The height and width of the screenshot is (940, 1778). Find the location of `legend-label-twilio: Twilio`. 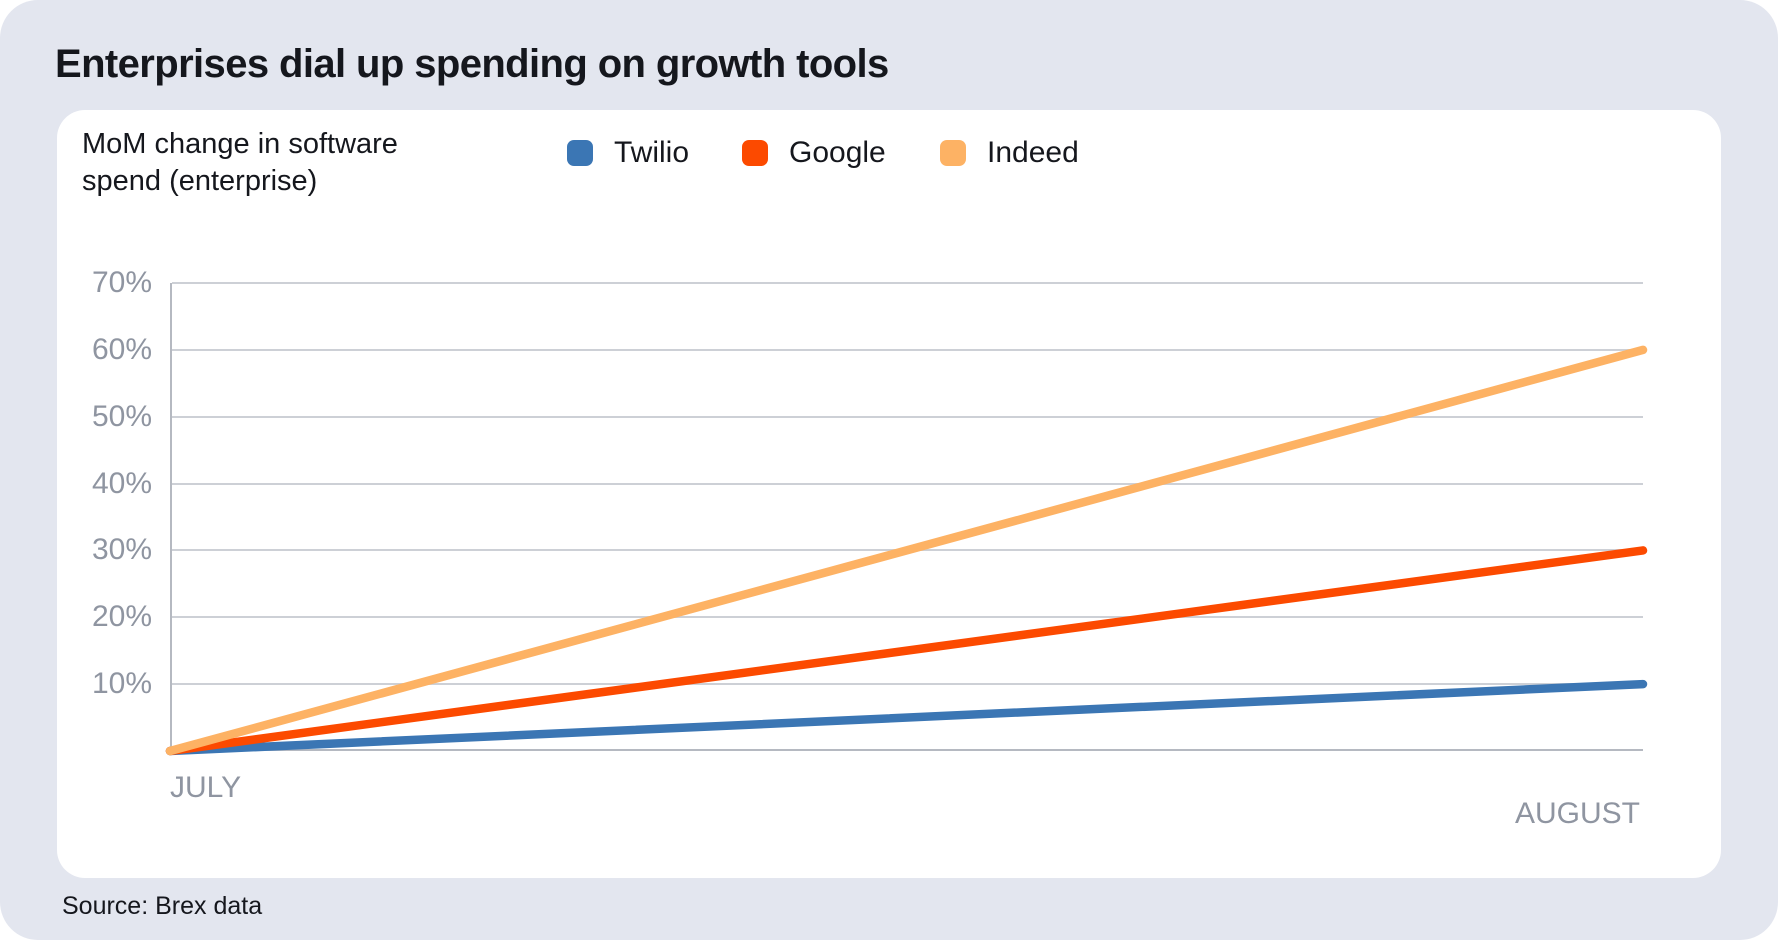

legend-label-twilio: Twilio is located at coordinates (652, 152).